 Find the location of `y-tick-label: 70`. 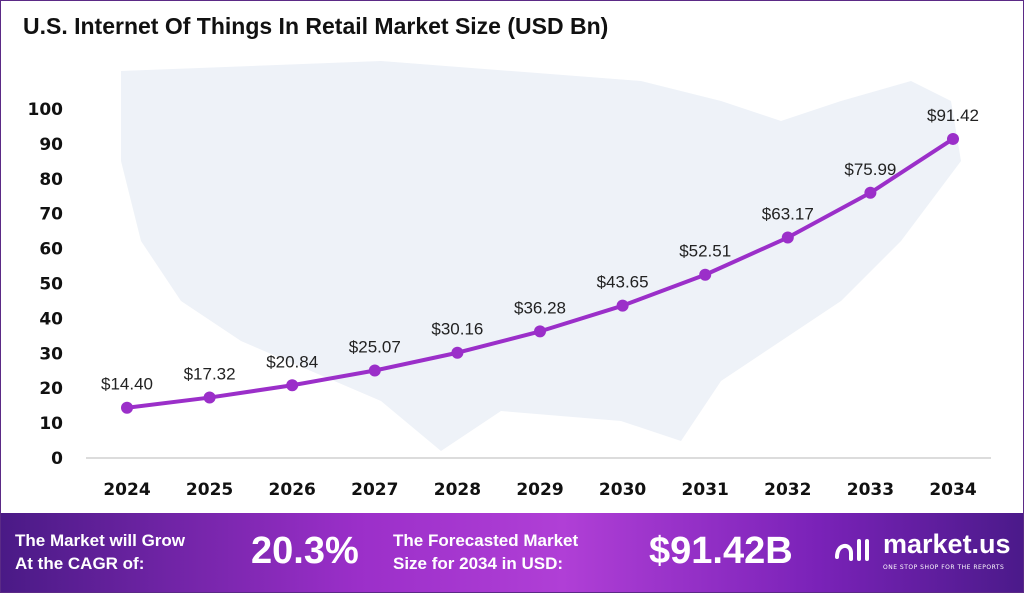

y-tick-label: 70 is located at coordinates (51, 215).